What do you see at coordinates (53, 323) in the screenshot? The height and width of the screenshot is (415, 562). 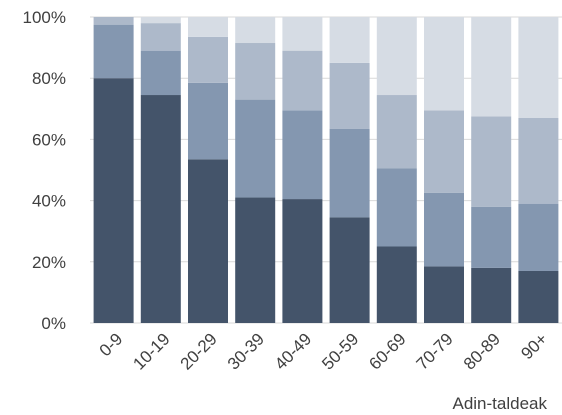 I see `y-tick-label: 0%` at bounding box center [53, 323].